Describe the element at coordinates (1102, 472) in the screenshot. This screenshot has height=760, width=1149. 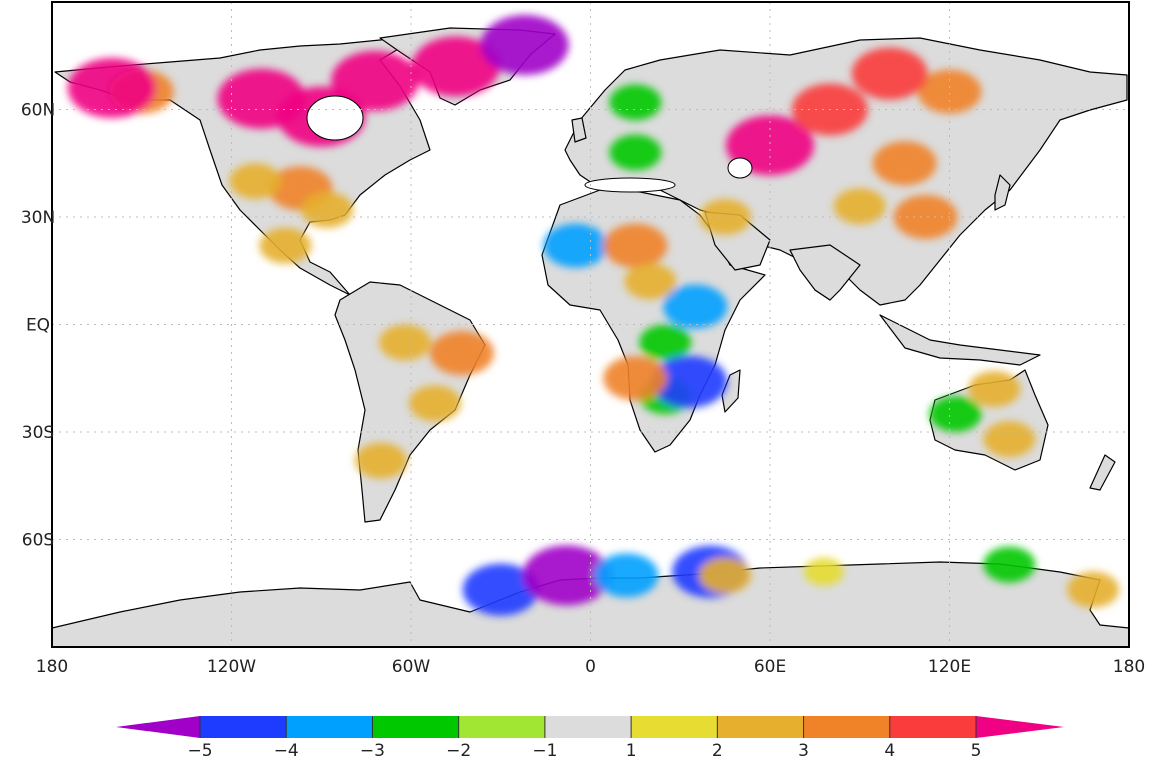
I see `new-zealand` at that location.